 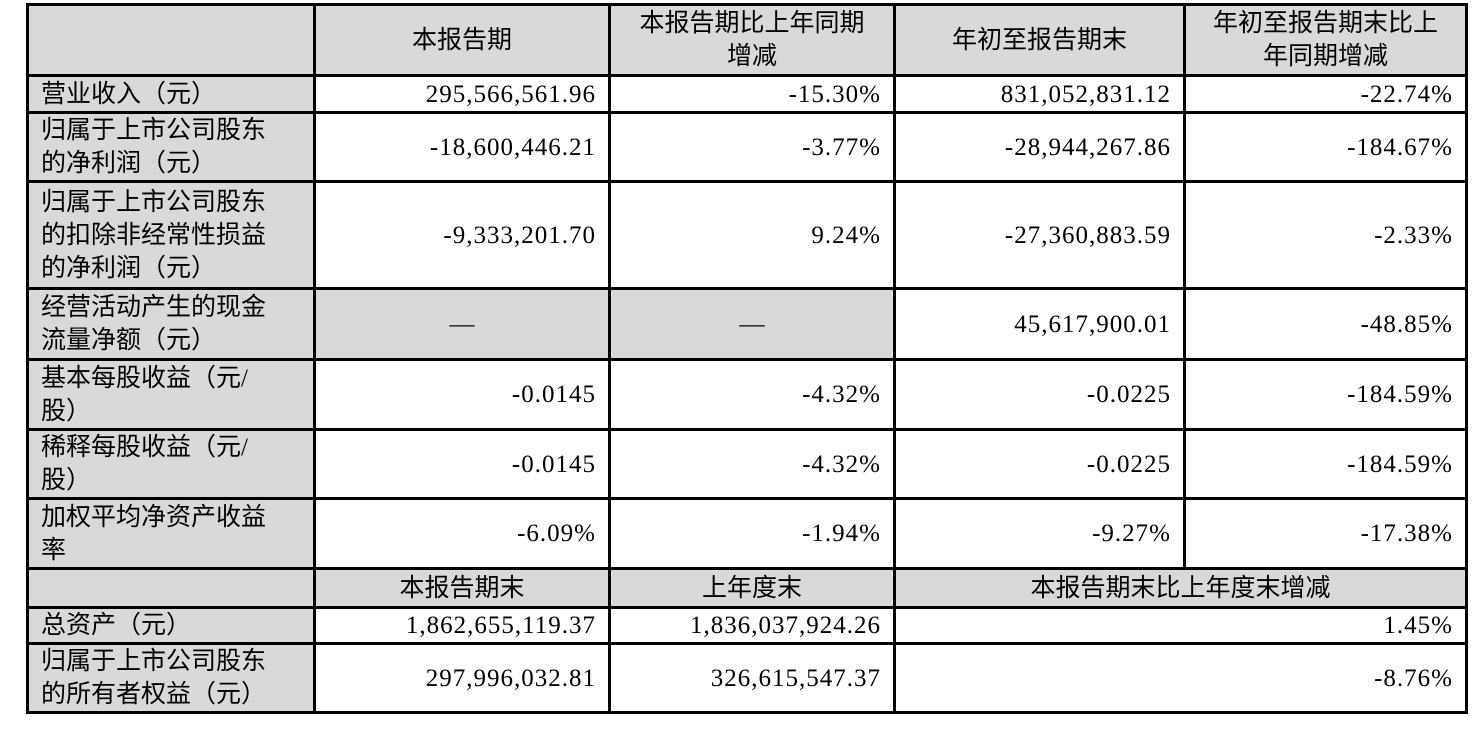 What do you see at coordinates (462, 40) in the screenshot?
I see `col-header-current-period: 本报告期` at bounding box center [462, 40].